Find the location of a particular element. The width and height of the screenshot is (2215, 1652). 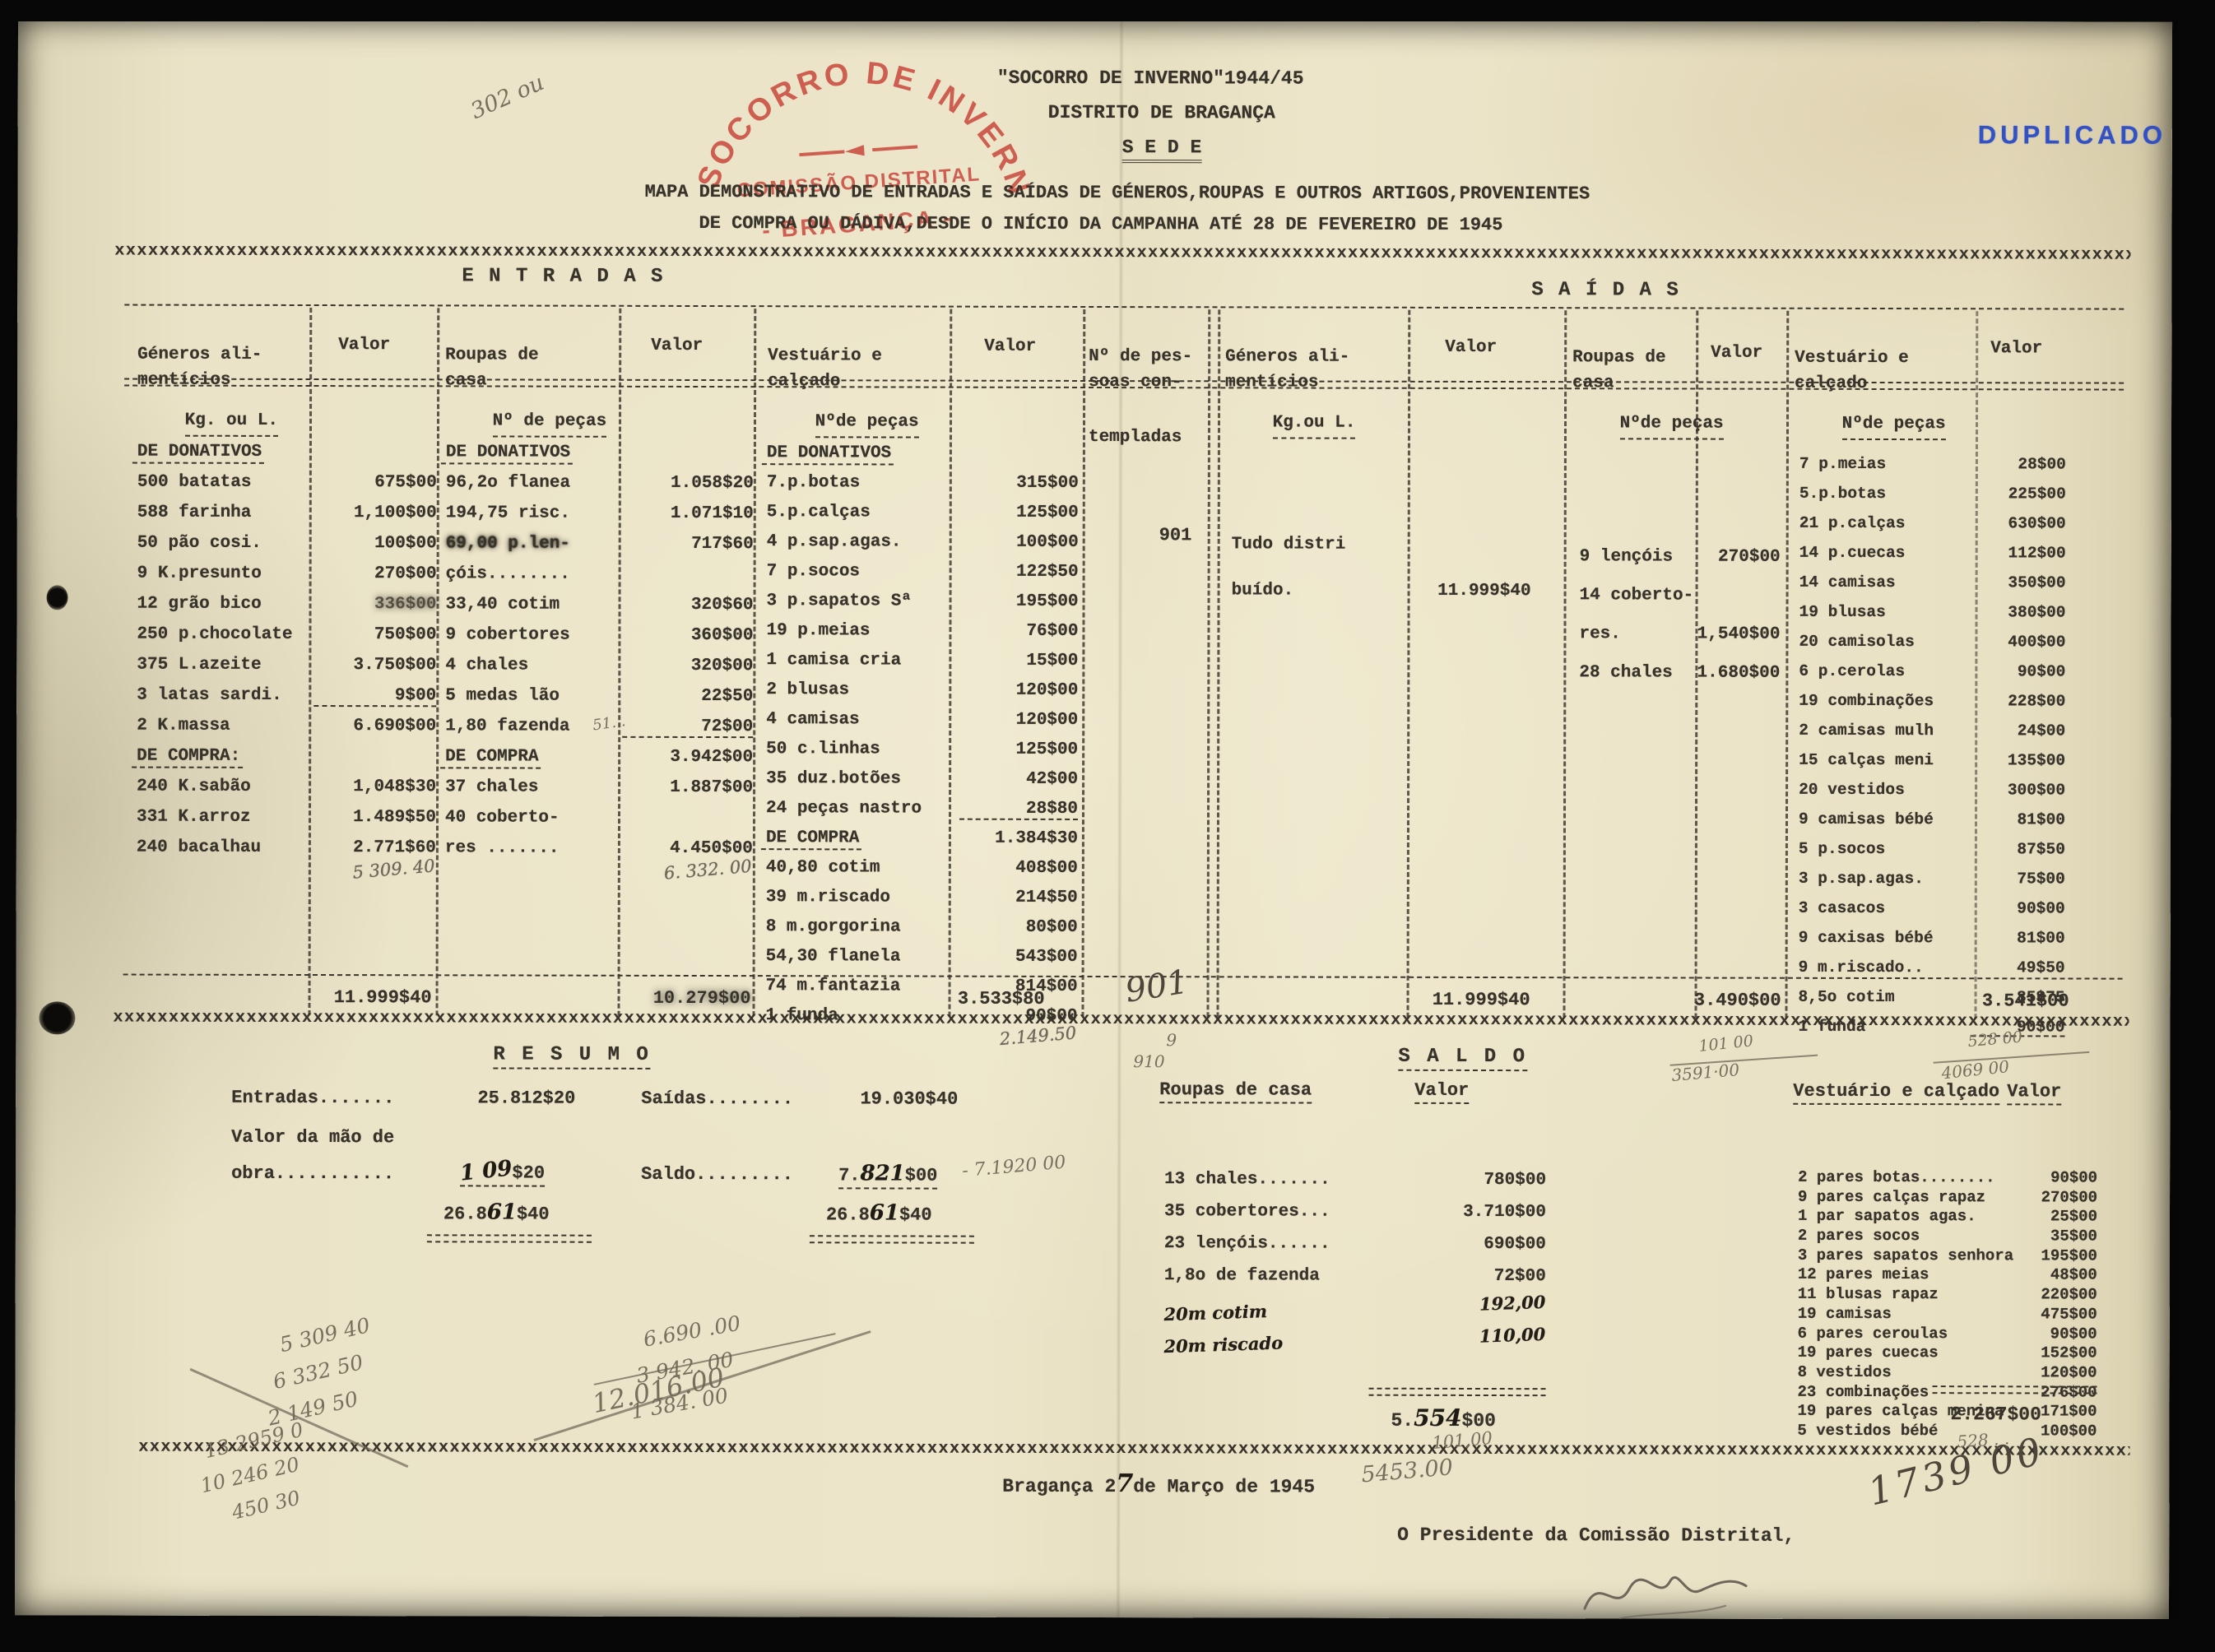

table-row: 3 latas sardi. 9$00 is located at coordinates (284, 702).